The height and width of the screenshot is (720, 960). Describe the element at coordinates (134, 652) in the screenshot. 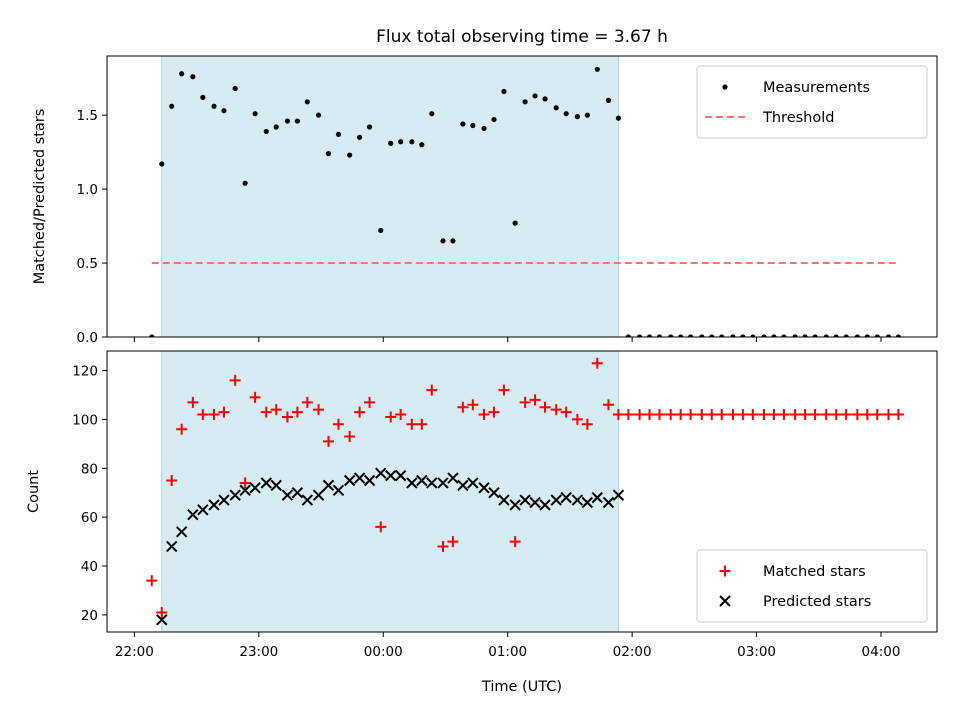

I see `x-tick-label: 22:00` at that location.